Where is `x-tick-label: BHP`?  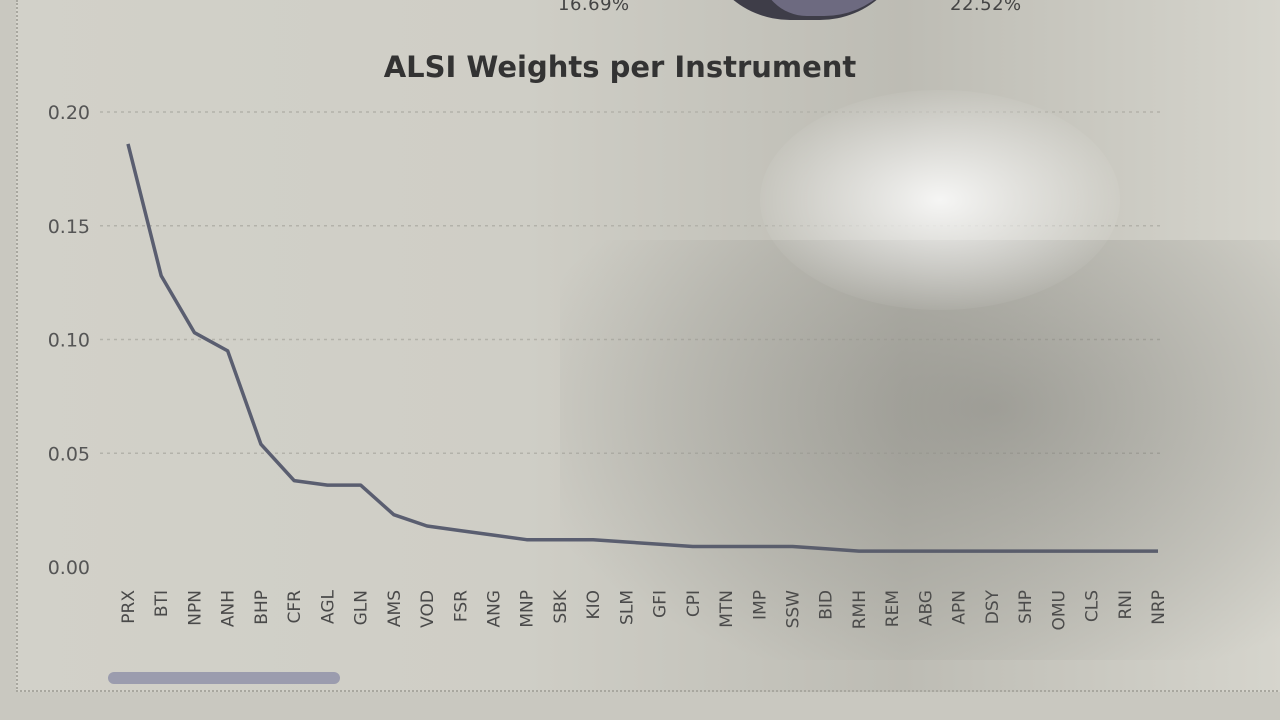 x-tick-label: BHP is located at coordinates (262, 607).